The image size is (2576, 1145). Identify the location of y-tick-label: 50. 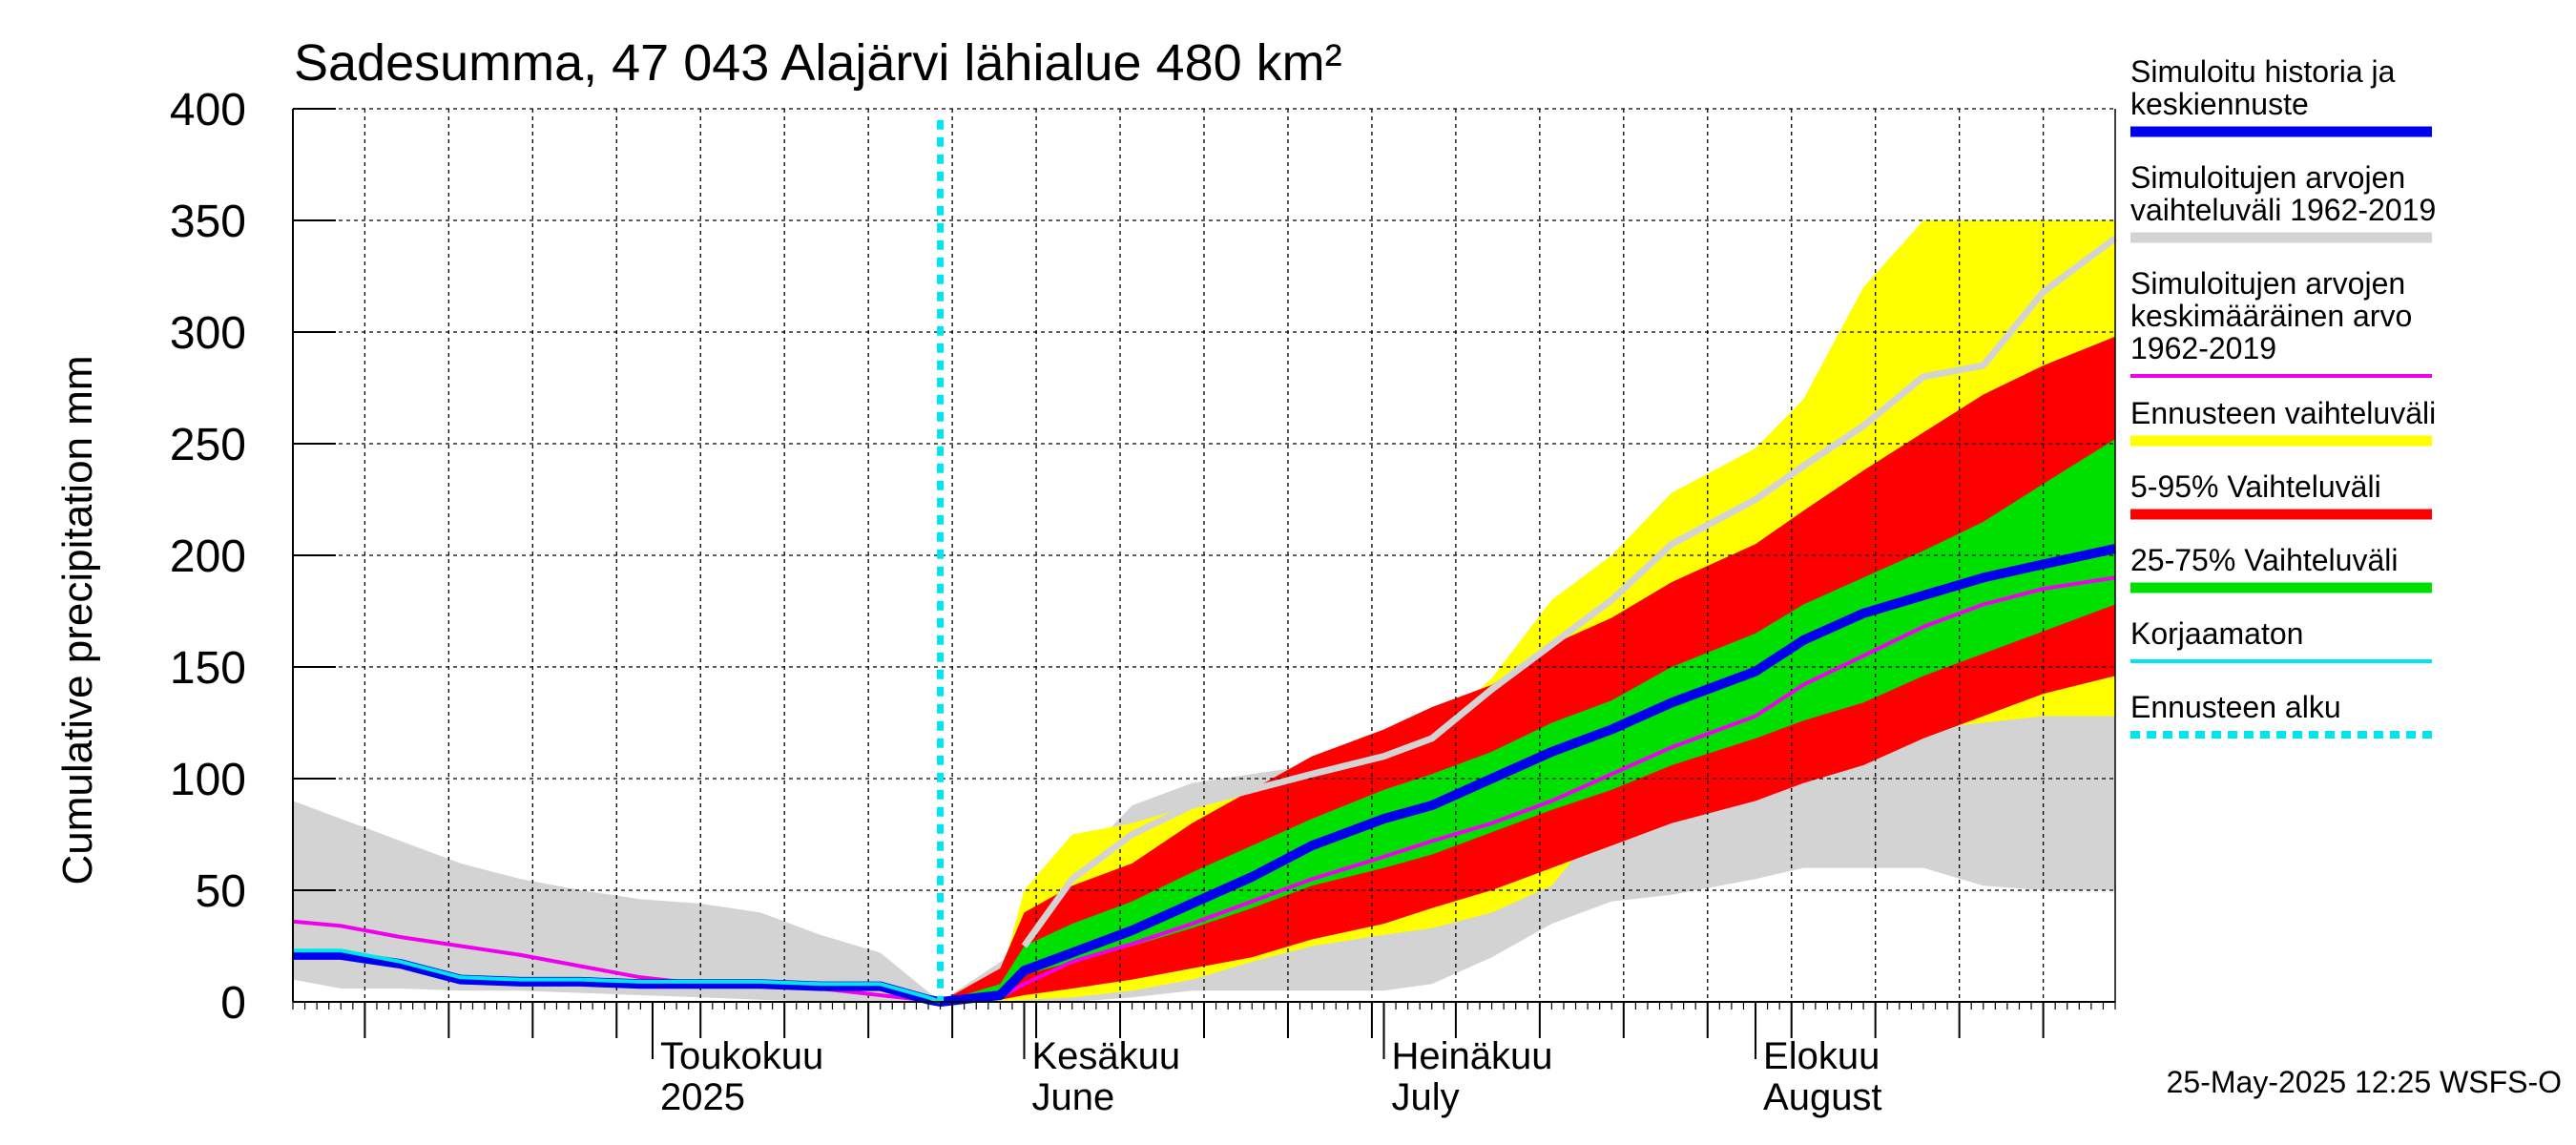
(221, 892).